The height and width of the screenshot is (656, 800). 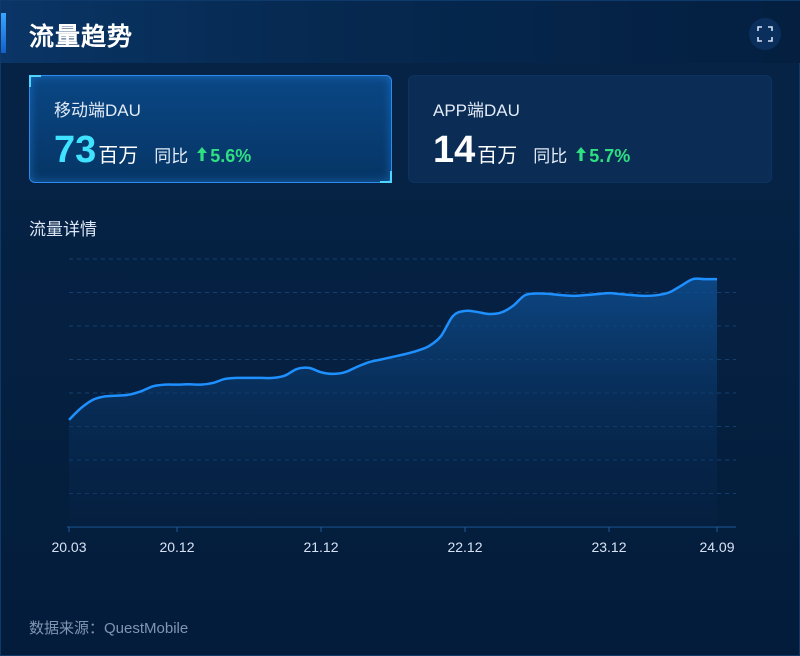 I want to click on yoy-value: 5.6%, so click(x=231, y=156).